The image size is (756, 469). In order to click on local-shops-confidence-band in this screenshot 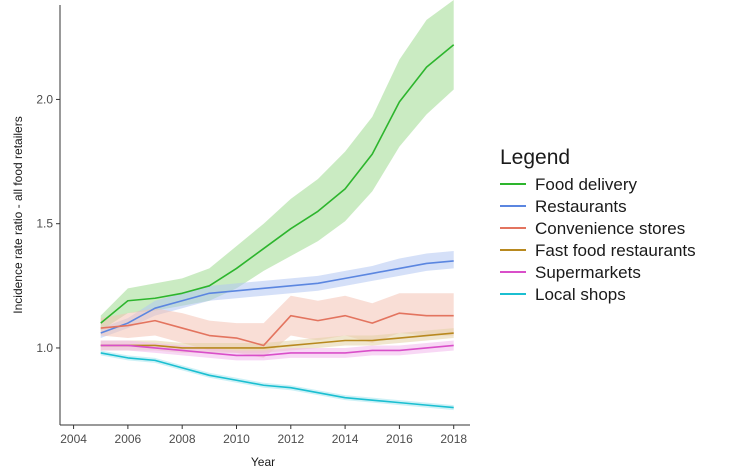, I will do `click(277, 380)`.